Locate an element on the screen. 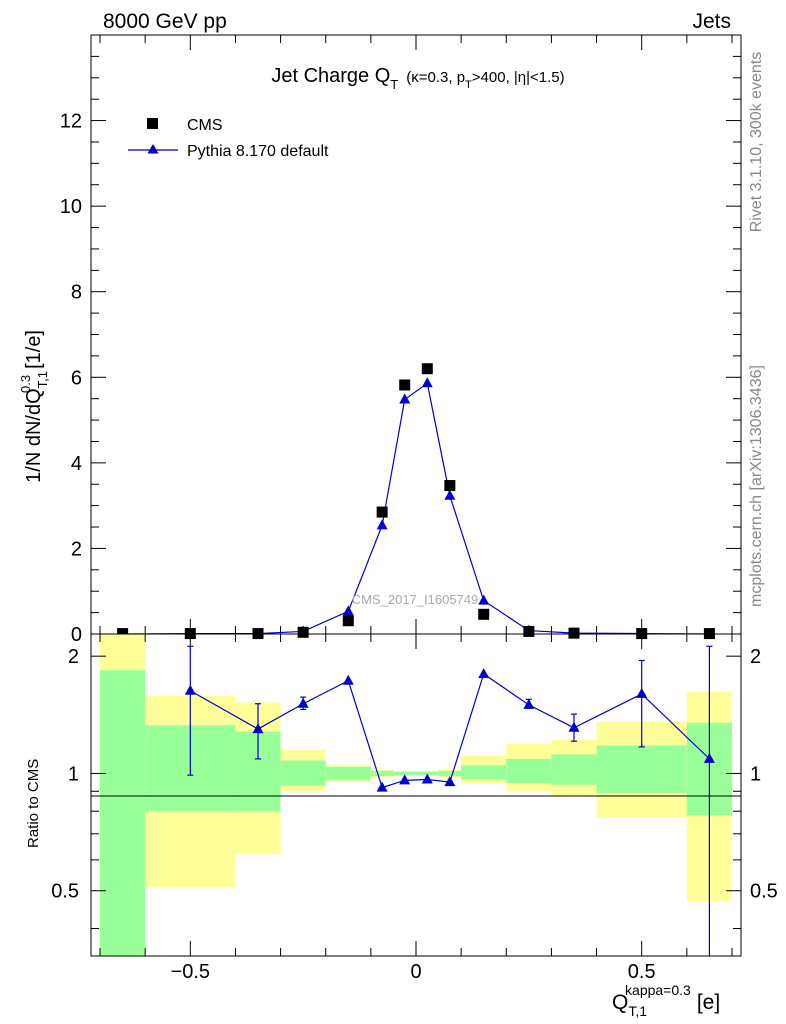 Image resolution: width=786 pixels, height=1024 pixels. main-y-tick-label: 12 is located at coordinates (71, 122).